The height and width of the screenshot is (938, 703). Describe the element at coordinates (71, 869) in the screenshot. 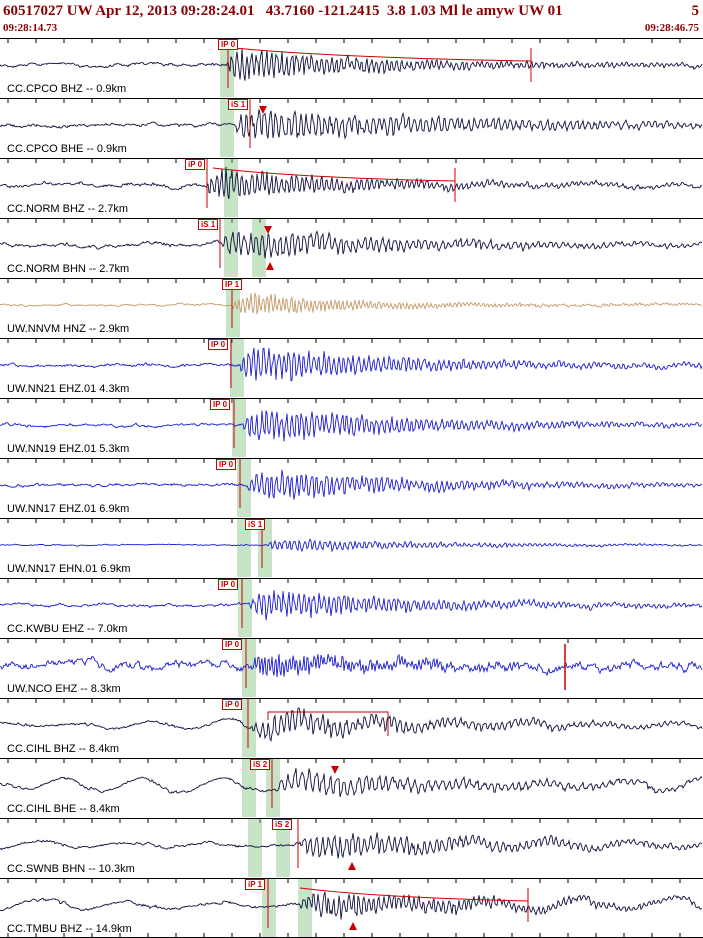

I see `trace-label: CC.SWNB BHN -- 10.3km` at that location.